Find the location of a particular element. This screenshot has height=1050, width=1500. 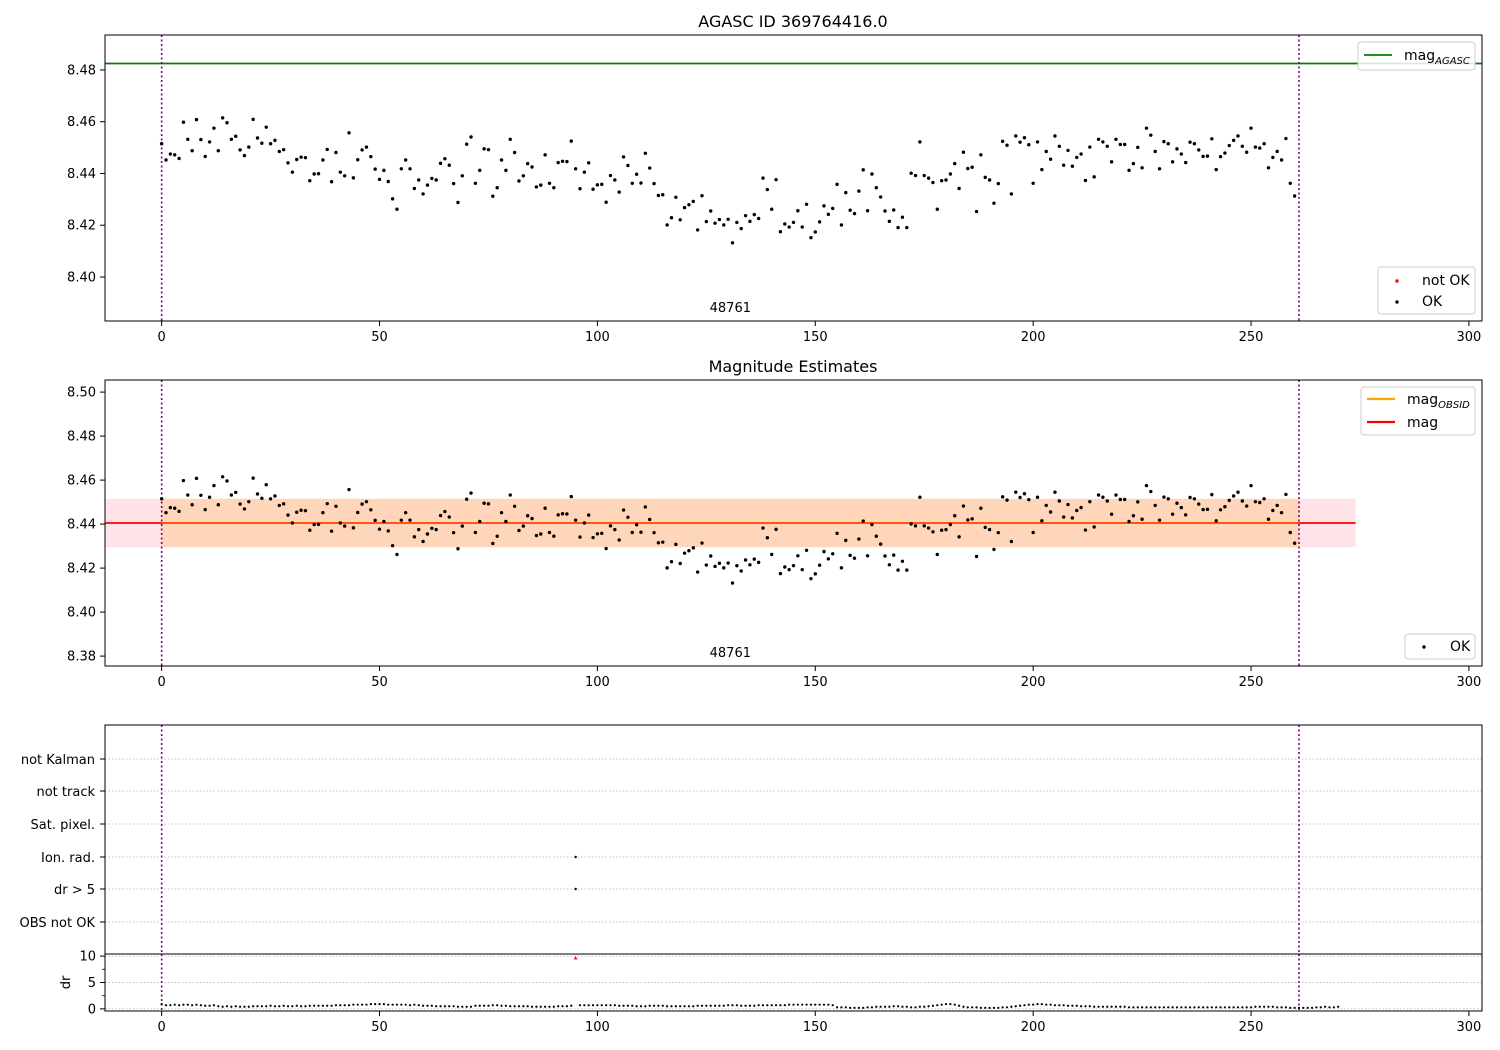

legend-not-ok-label: not OK is located at coordinates (1446, 281).